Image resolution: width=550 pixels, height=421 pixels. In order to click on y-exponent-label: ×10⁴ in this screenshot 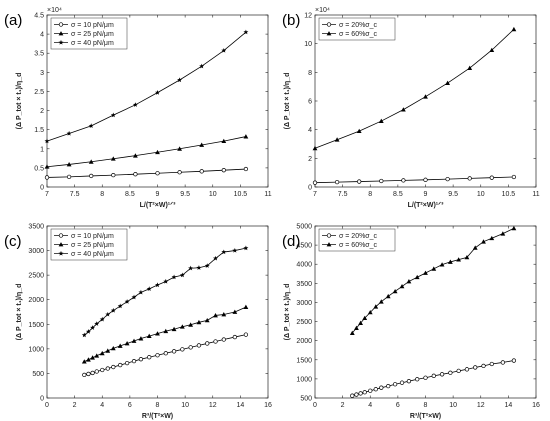, I will do `click(54, 10)`.